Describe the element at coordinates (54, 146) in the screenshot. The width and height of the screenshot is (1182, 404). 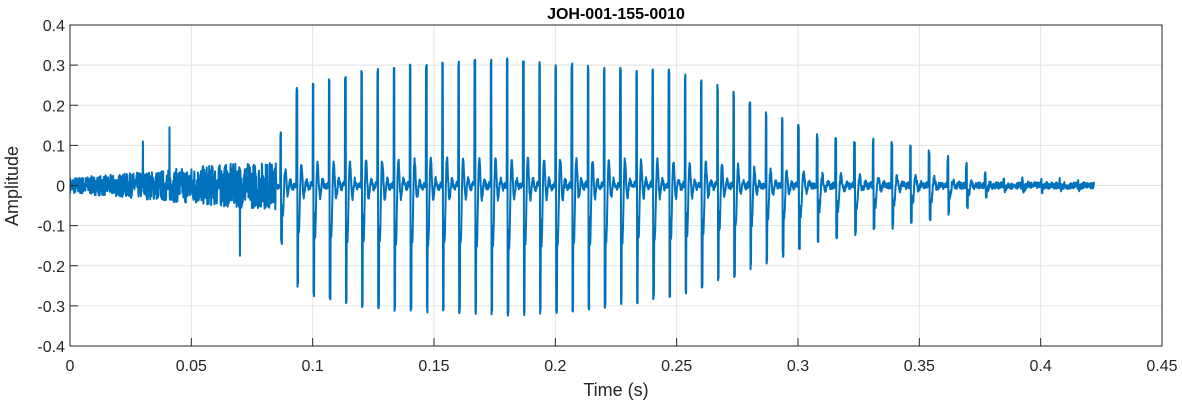
I see `y-tick-label: 0.1` at that location.